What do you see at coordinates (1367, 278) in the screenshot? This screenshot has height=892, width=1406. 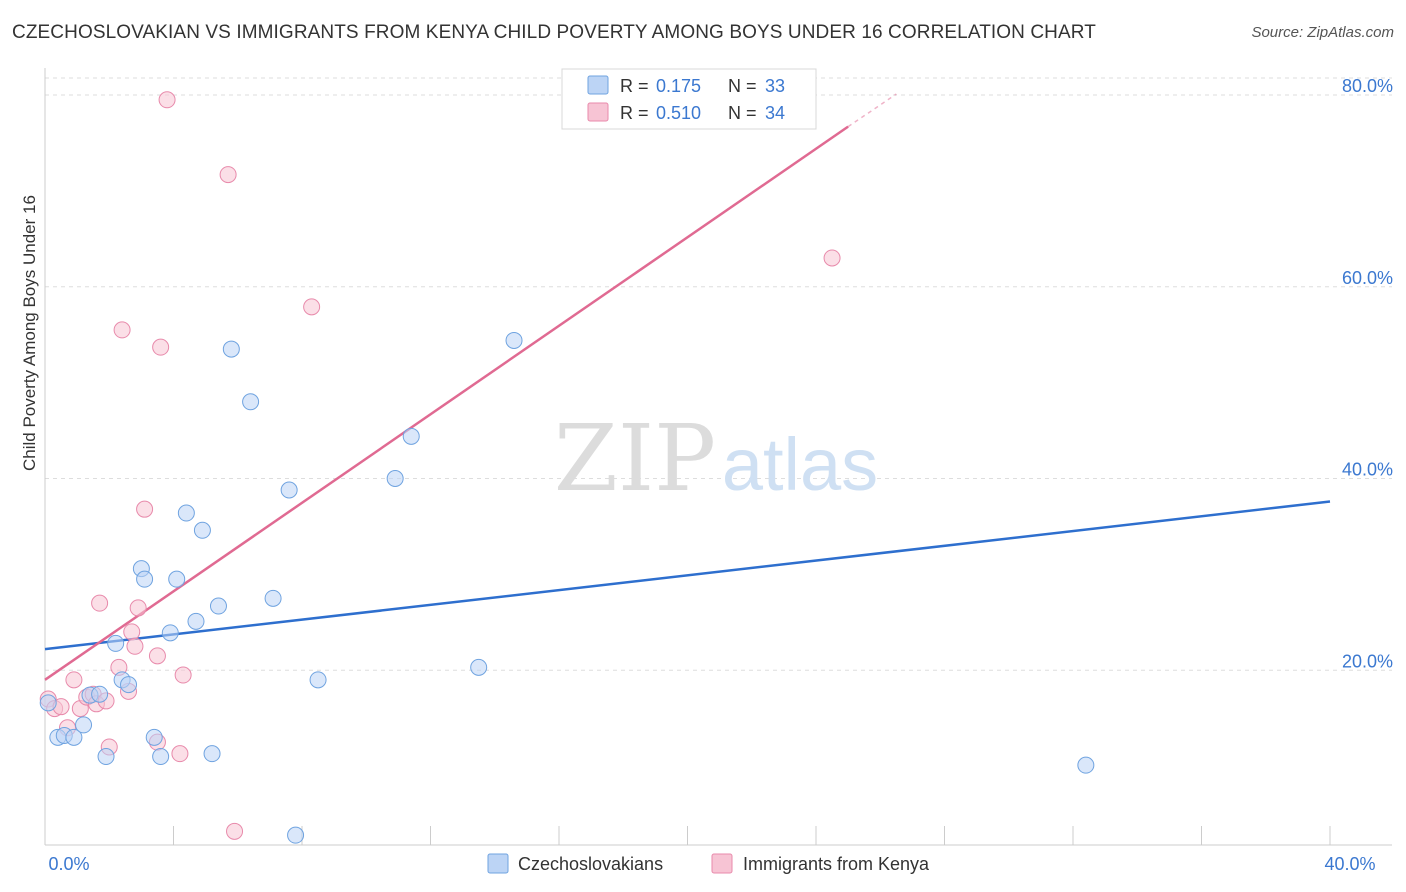 I see `y-tick-label-60: 60.0%` at bounding box center [1367, 278].